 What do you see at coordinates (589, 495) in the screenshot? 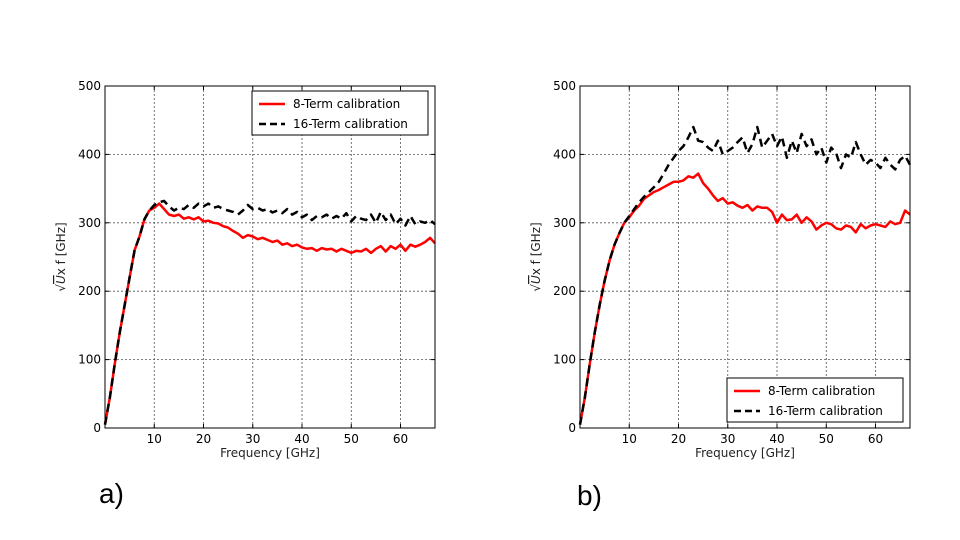
I see `panel-letter: b)` at bounding box center [589, 495].